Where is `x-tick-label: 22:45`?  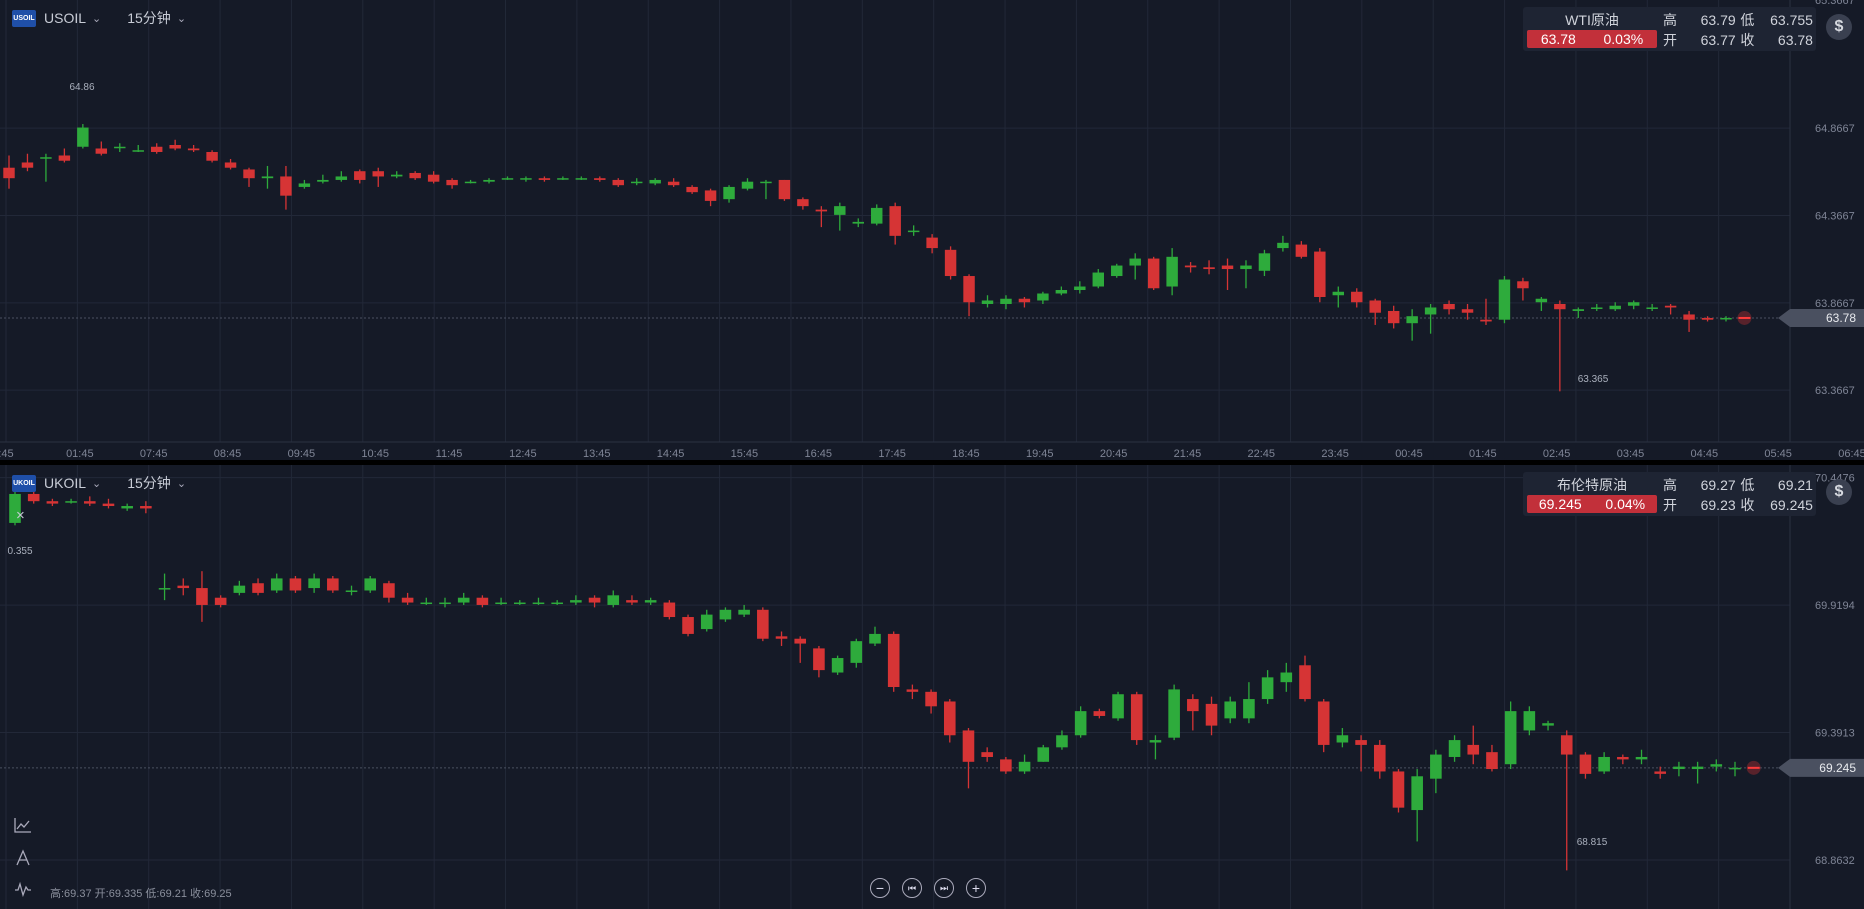
x-tick-label: 22:45 is located at coordinates (1262, 454).